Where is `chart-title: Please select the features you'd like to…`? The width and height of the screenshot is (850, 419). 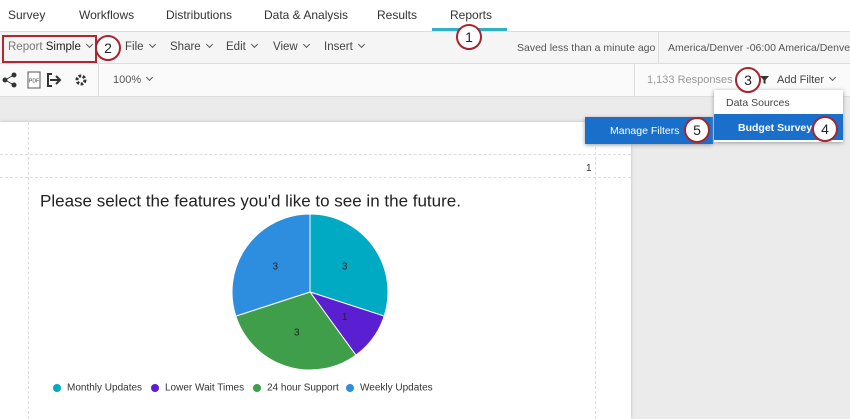 chart-title: Please select the features you'd like to… is located at coordinates (250, 200).